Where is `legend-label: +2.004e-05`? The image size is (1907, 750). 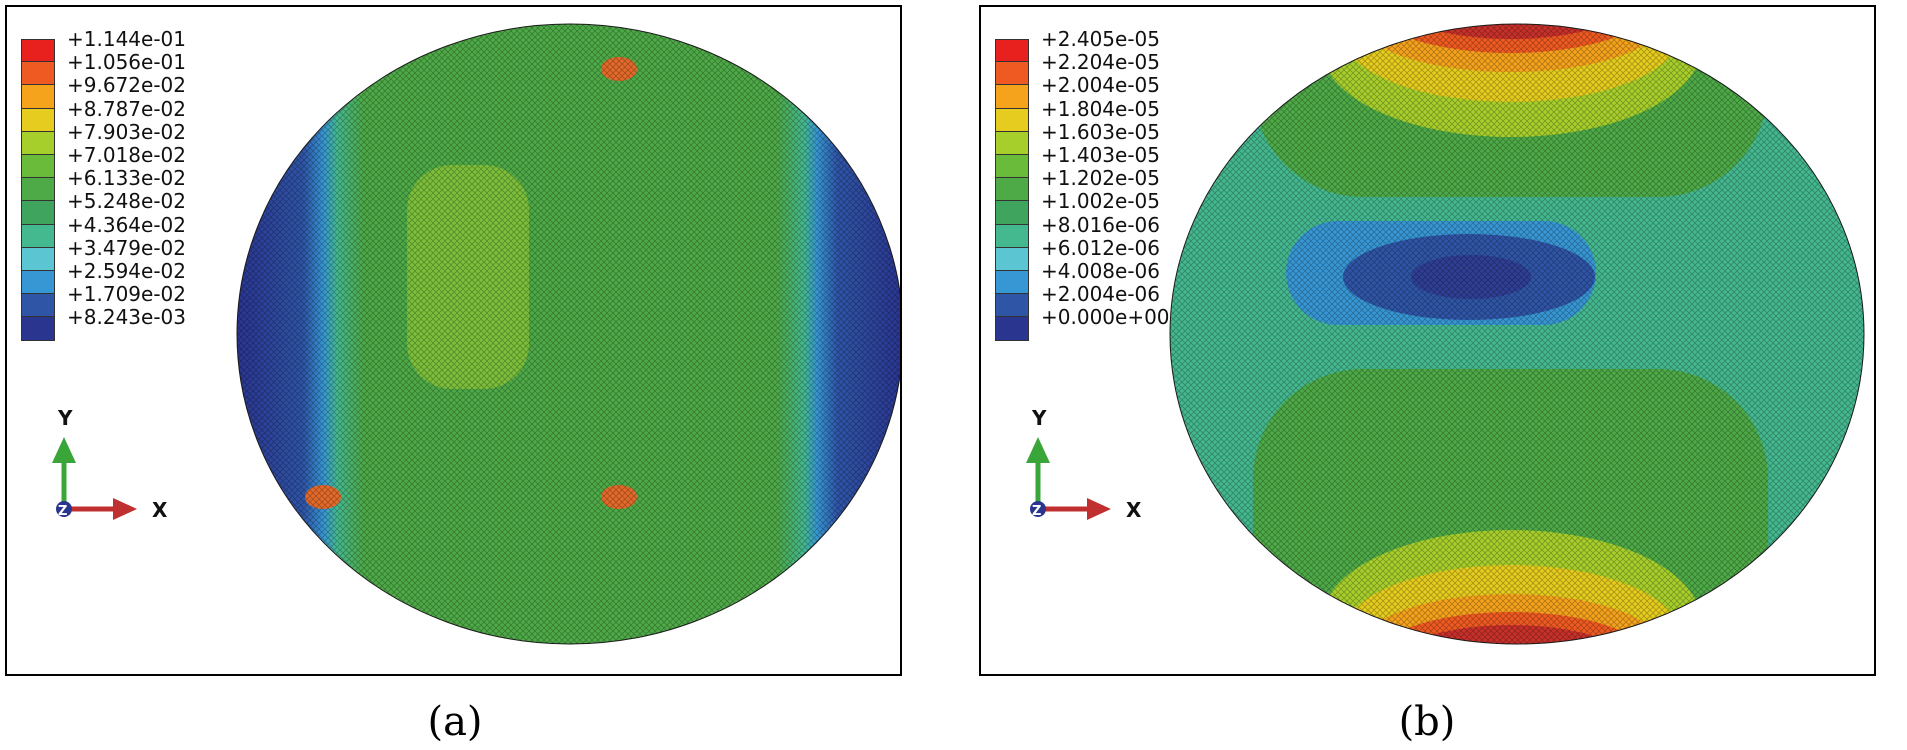 legend-label: +2.004e-05 is located at coordinates (1100, 85).